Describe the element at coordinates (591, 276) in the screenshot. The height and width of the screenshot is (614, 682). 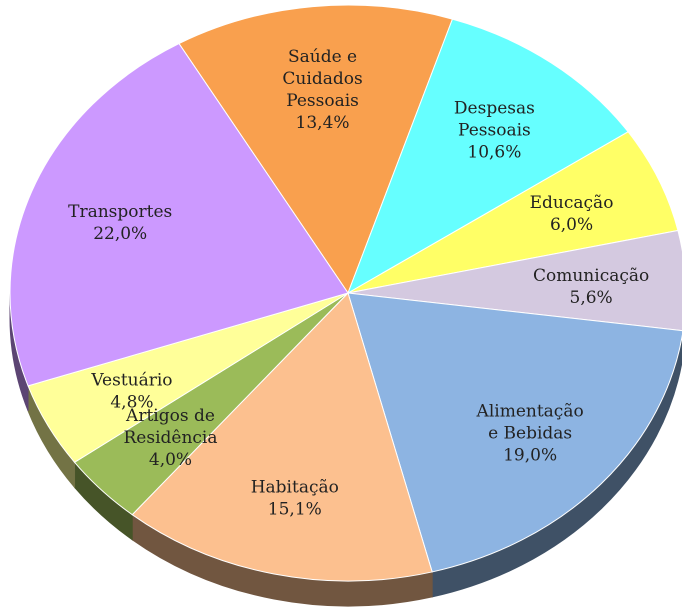
I see `slice-label: Comunicação` at that location.